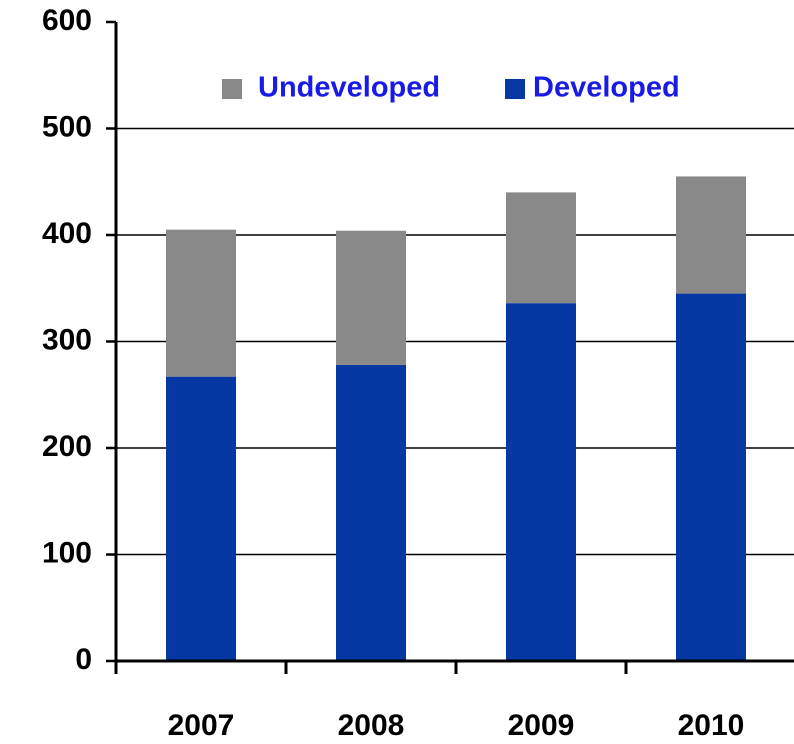 Image resolution: width=794 pixels, height=744 pixels. Describe the element at coordinates (83, 659) in the screenshot. I see `y-tick-label: 0` at that location.